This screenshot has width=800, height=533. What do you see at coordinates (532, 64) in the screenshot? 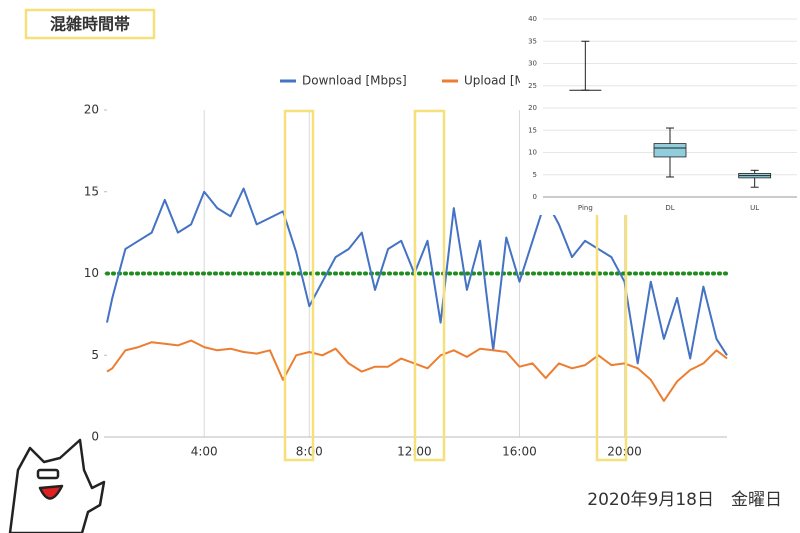
I see `y-tick-label: 30` at bounding box center [532, 64].